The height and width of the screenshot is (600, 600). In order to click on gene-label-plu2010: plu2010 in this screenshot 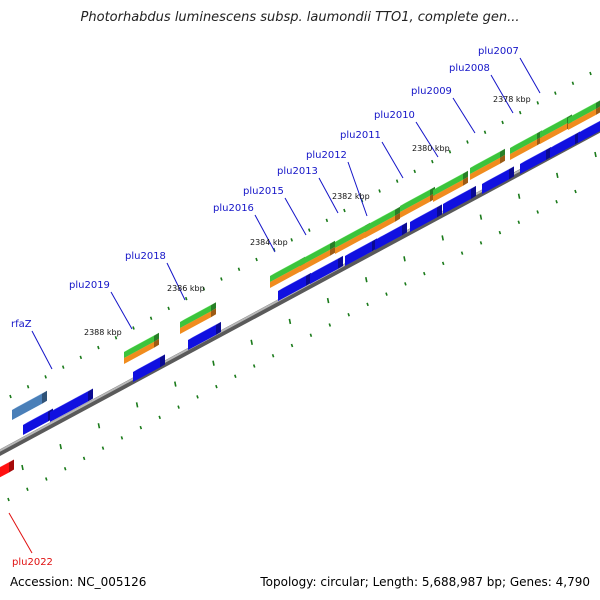, I will do `click(394, 115)`.